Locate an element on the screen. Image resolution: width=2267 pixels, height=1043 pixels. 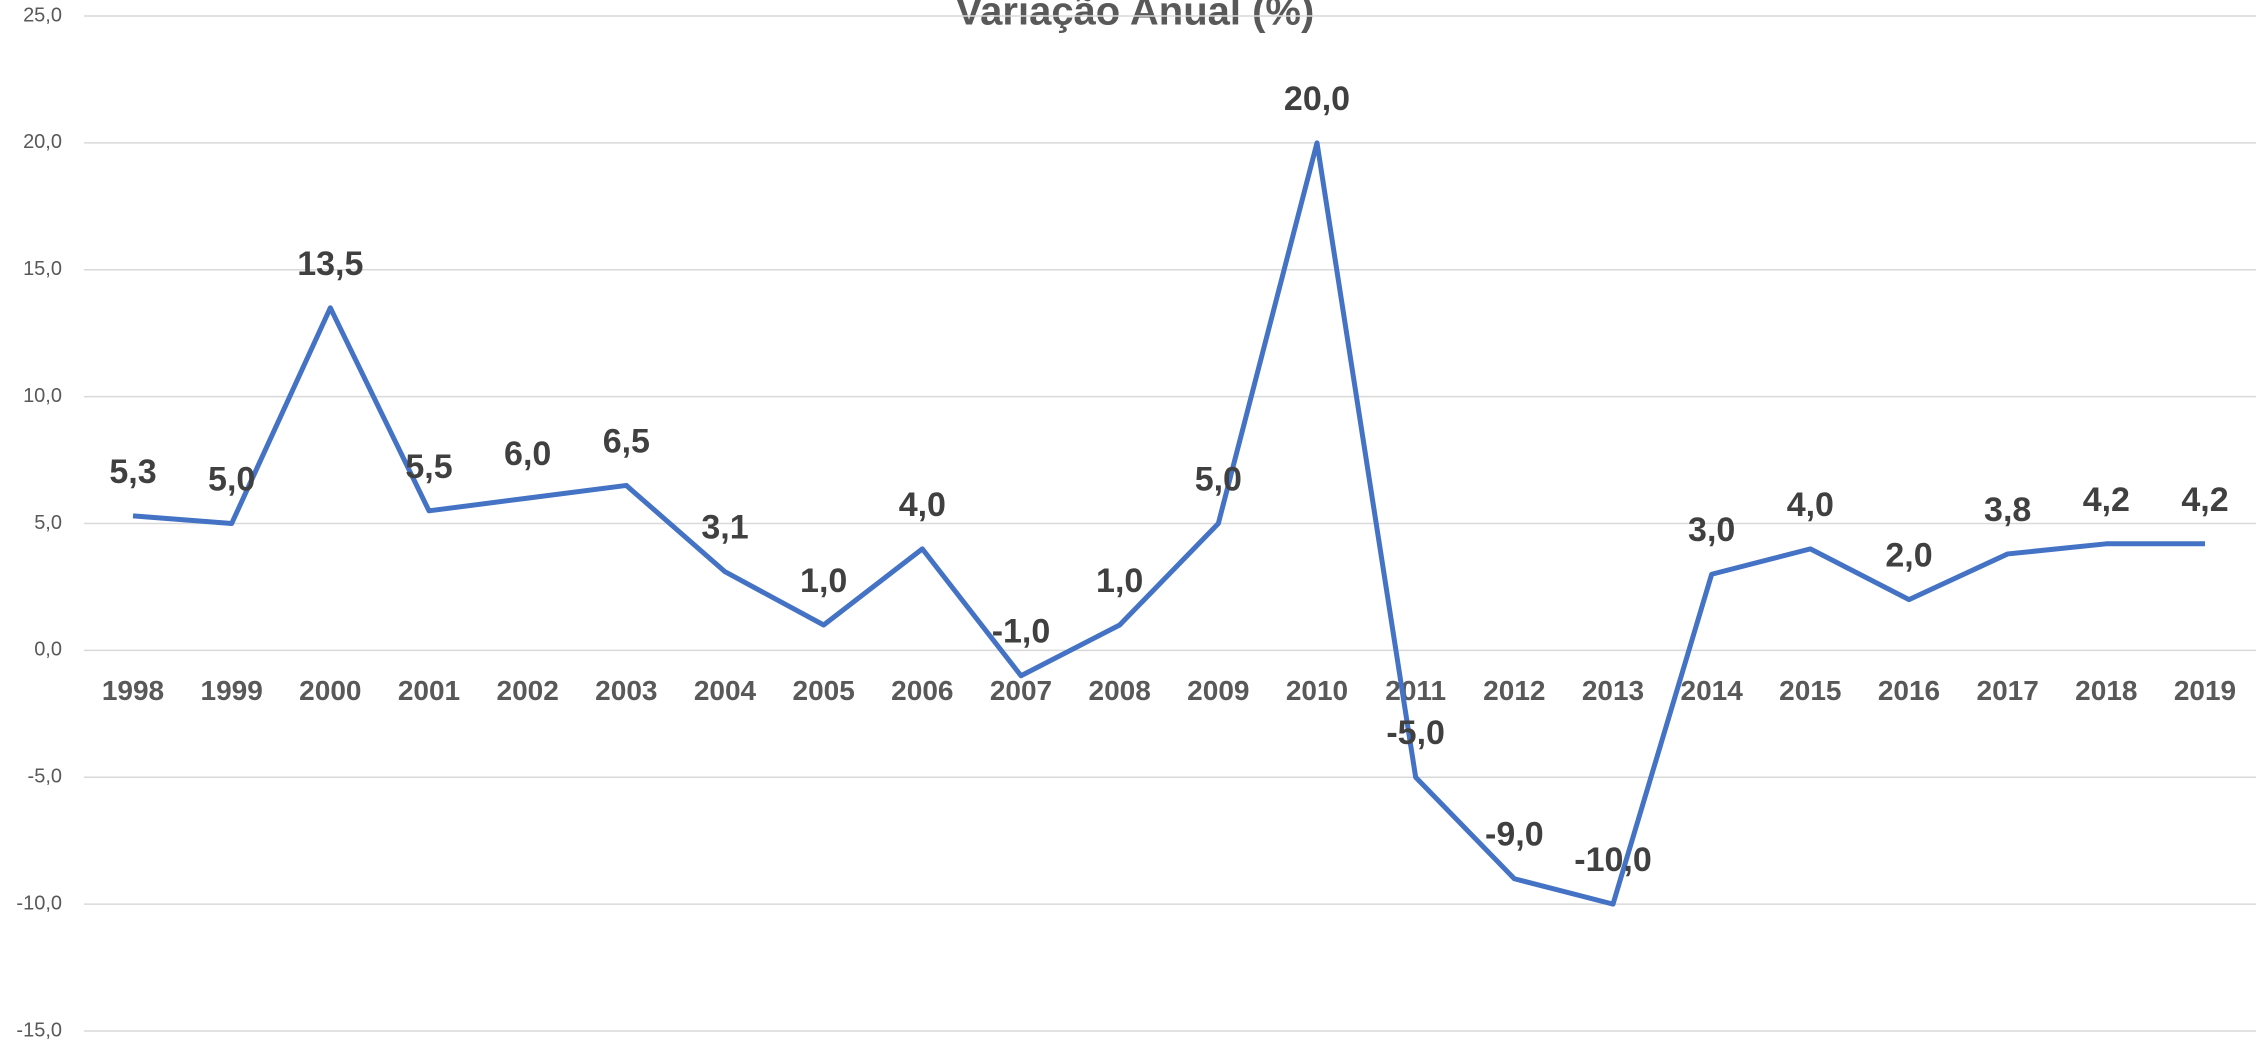
data-label: 3,1 is located at coordinates (724, 528).